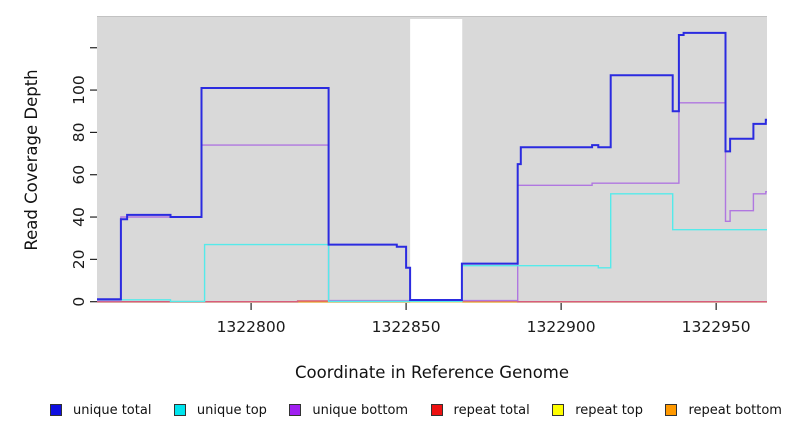 The width and height of the screenshot is (792, 432). What do you see at coordinates (79, 175) in the screenshot?
I see `y-tick-label: 60` at bounding box center [79, 175].